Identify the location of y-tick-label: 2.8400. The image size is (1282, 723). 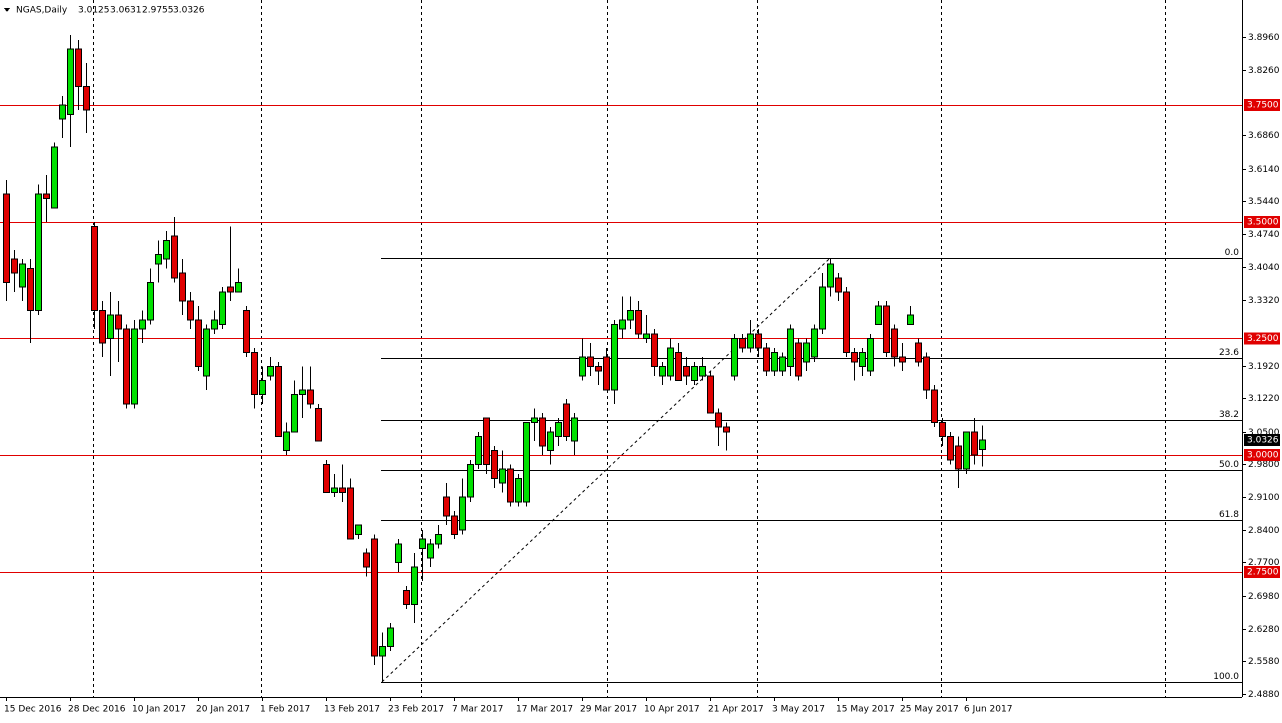
(1264, 531).